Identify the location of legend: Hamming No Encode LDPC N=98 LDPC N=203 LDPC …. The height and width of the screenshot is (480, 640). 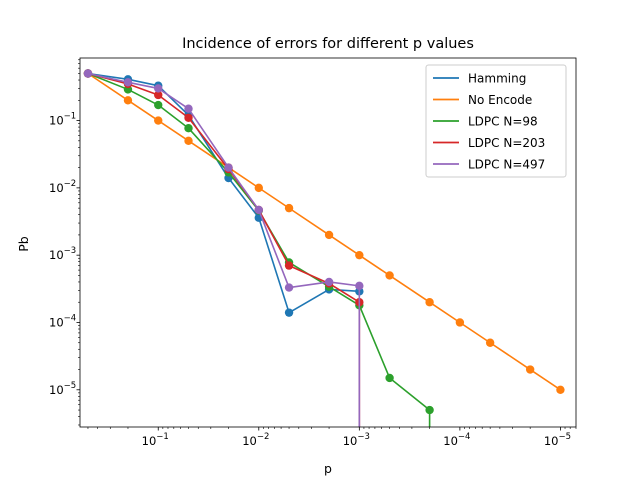
(496, 121).